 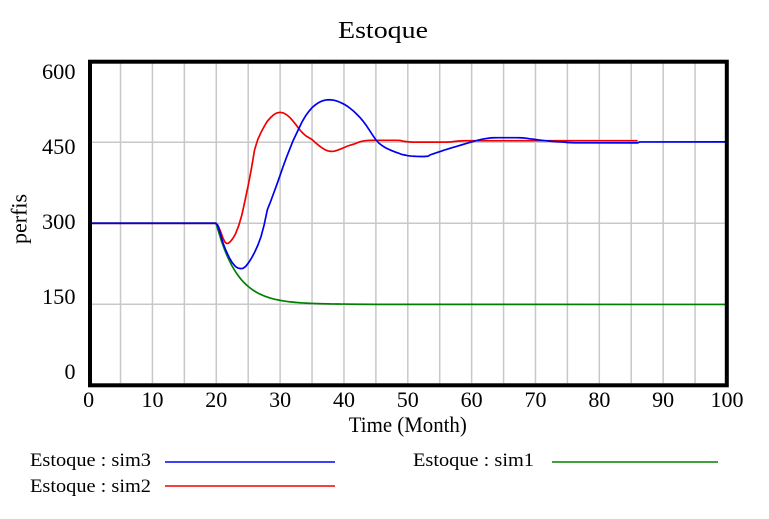 I want to click on svg-text: 150, so click(x=59, y=296).